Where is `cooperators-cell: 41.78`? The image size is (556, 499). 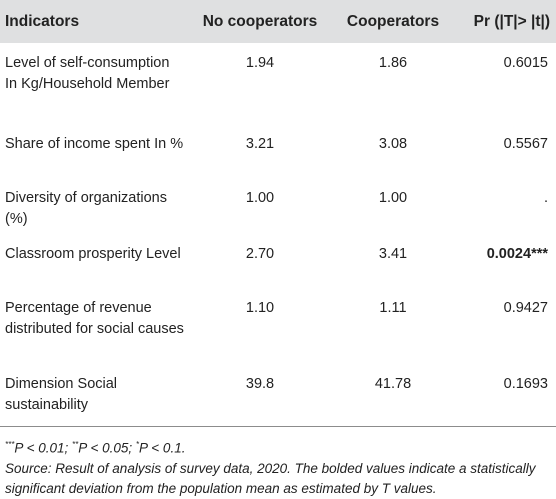
cooperators-cell: 41.78 is located at coordinates (393, 396).